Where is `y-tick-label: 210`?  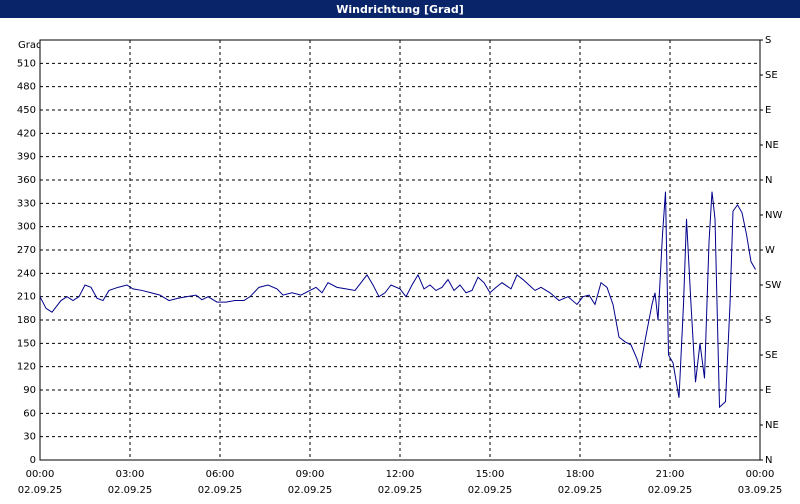
y-tick-label: 210 is located at coordinates (26, 297).